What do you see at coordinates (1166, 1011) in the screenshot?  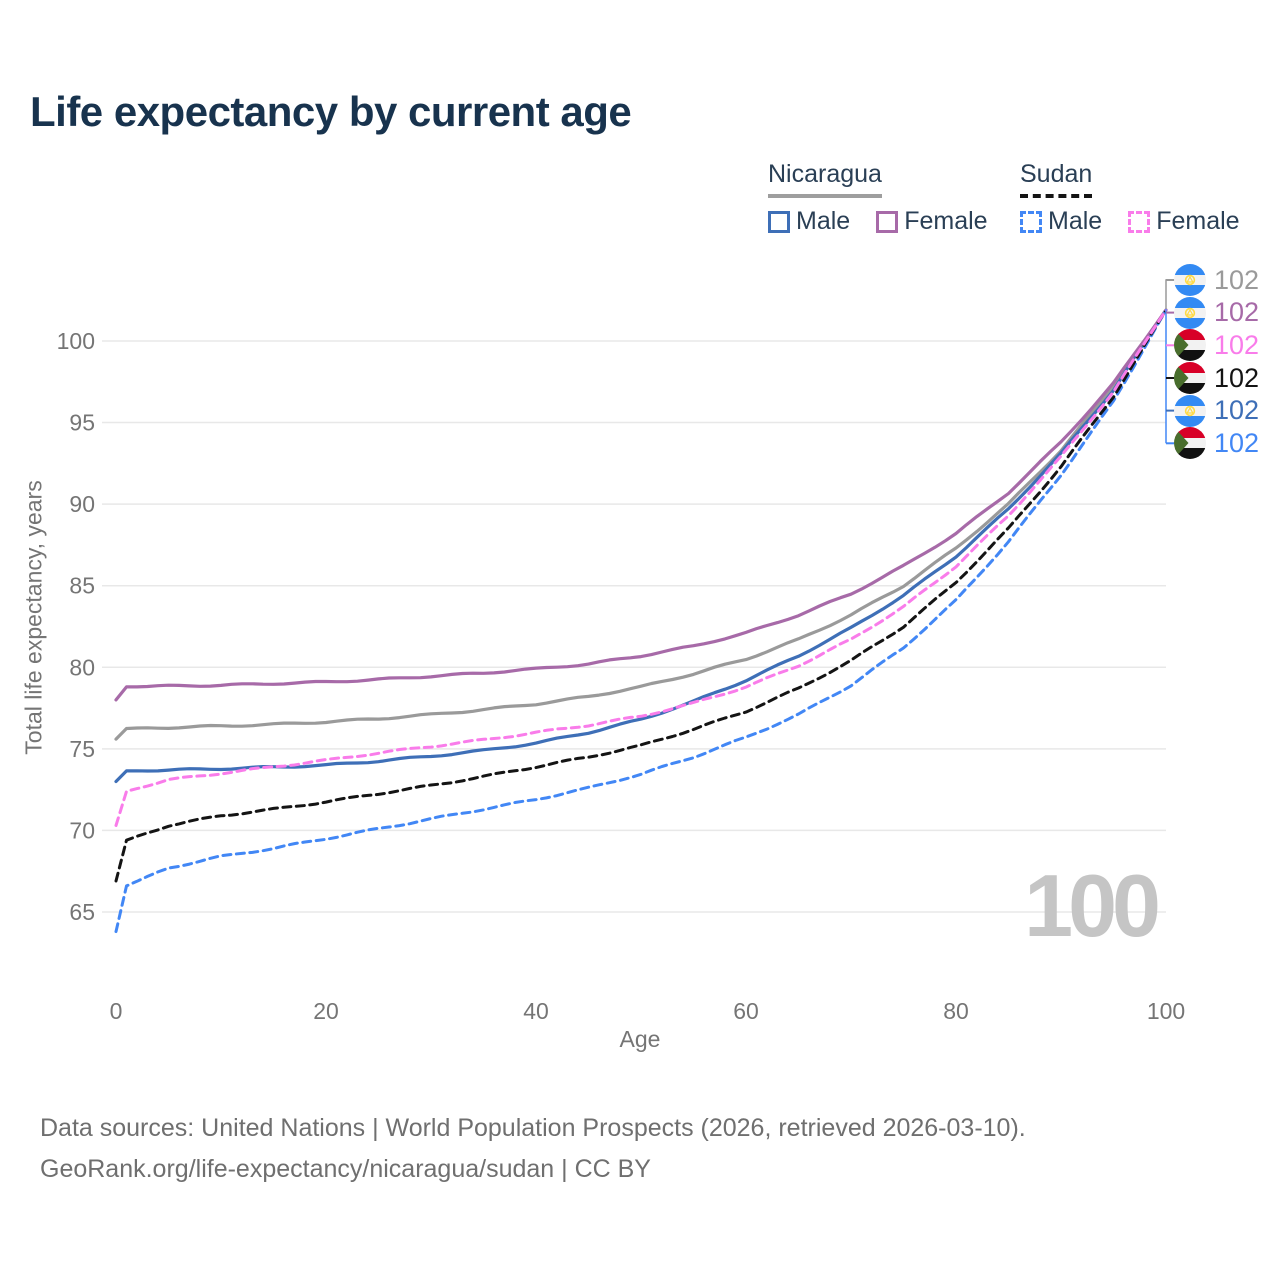 I see `x-tick-label: 100` at bounding box center [1166, 1011].